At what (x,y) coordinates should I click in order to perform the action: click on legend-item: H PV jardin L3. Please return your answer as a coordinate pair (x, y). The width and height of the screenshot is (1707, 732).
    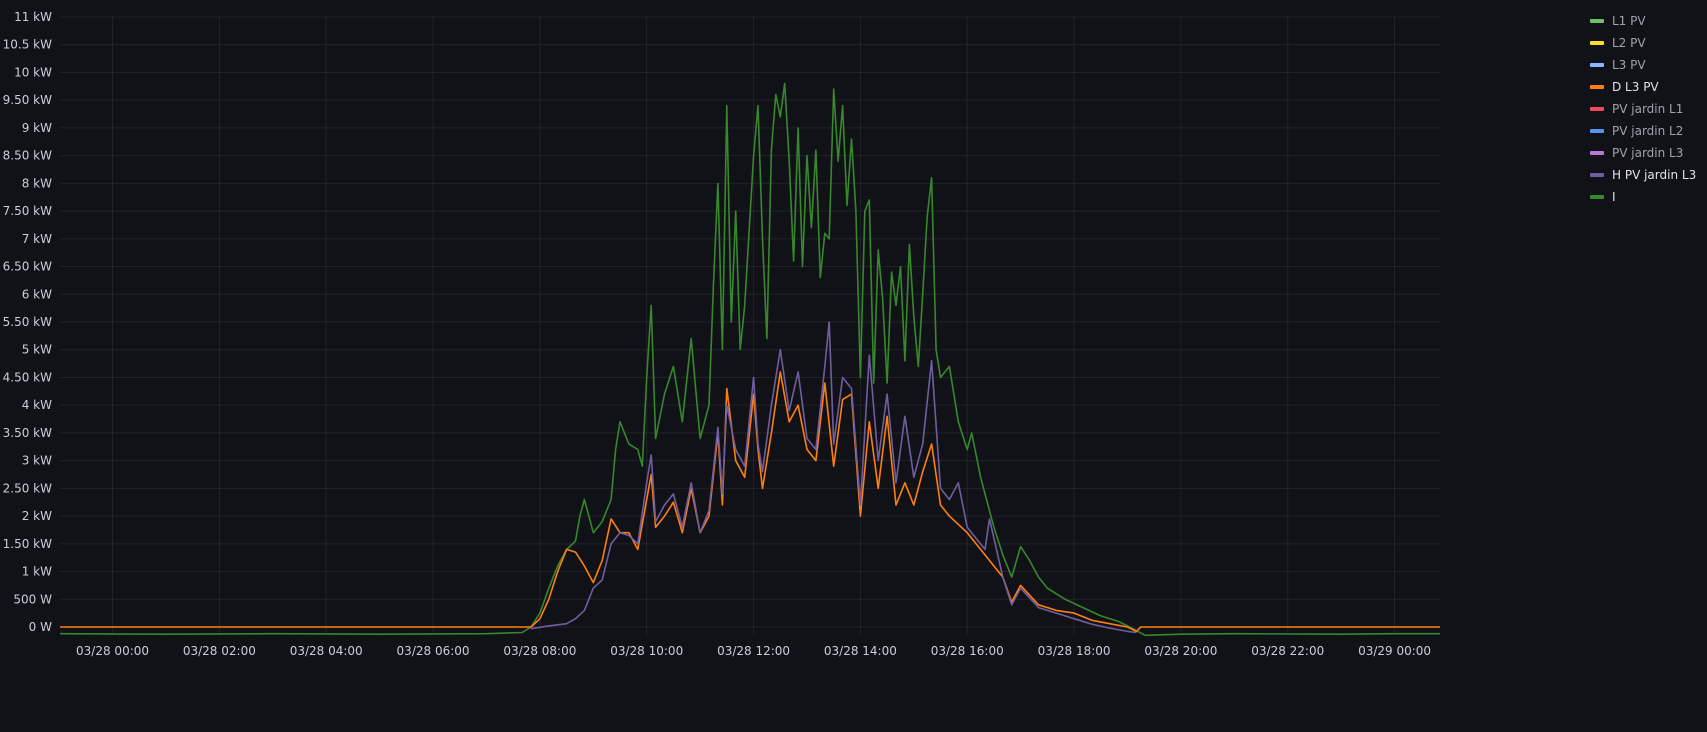
    Looking at the image, I should click on (1647, 175).